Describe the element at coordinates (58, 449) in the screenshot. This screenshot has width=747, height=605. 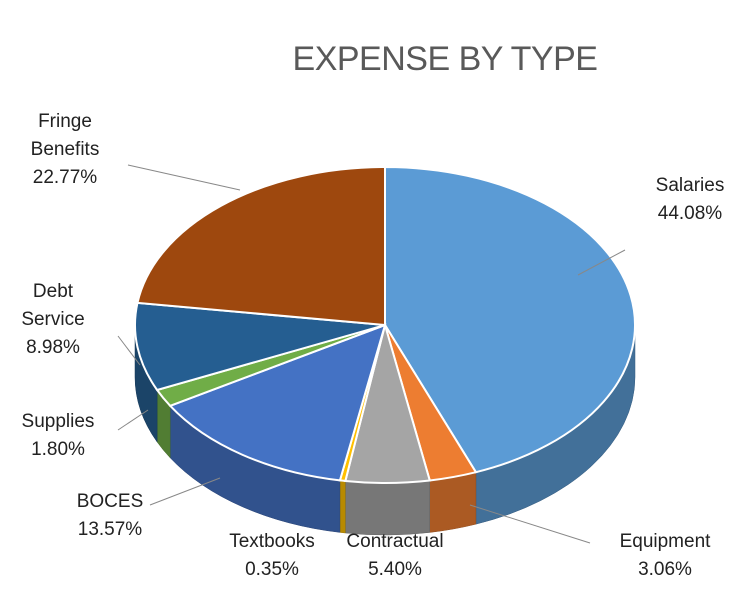
I see `value-label: 1.80%` at that location.